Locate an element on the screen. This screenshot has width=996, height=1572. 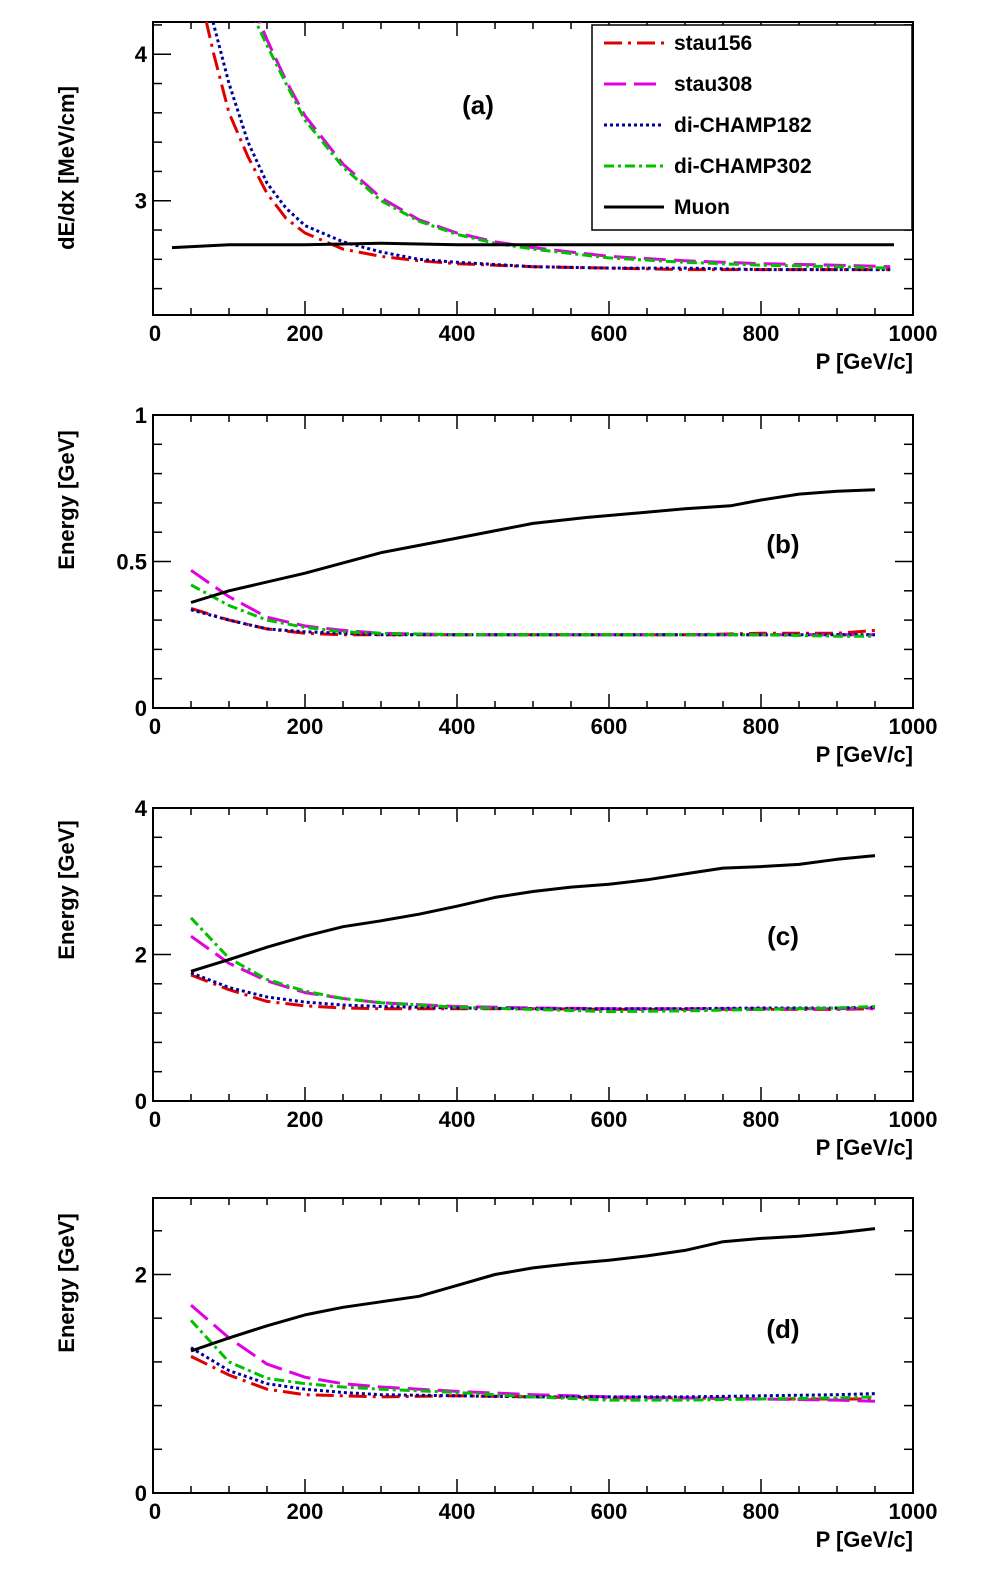
legend-box is located at coordinates (752, 127).